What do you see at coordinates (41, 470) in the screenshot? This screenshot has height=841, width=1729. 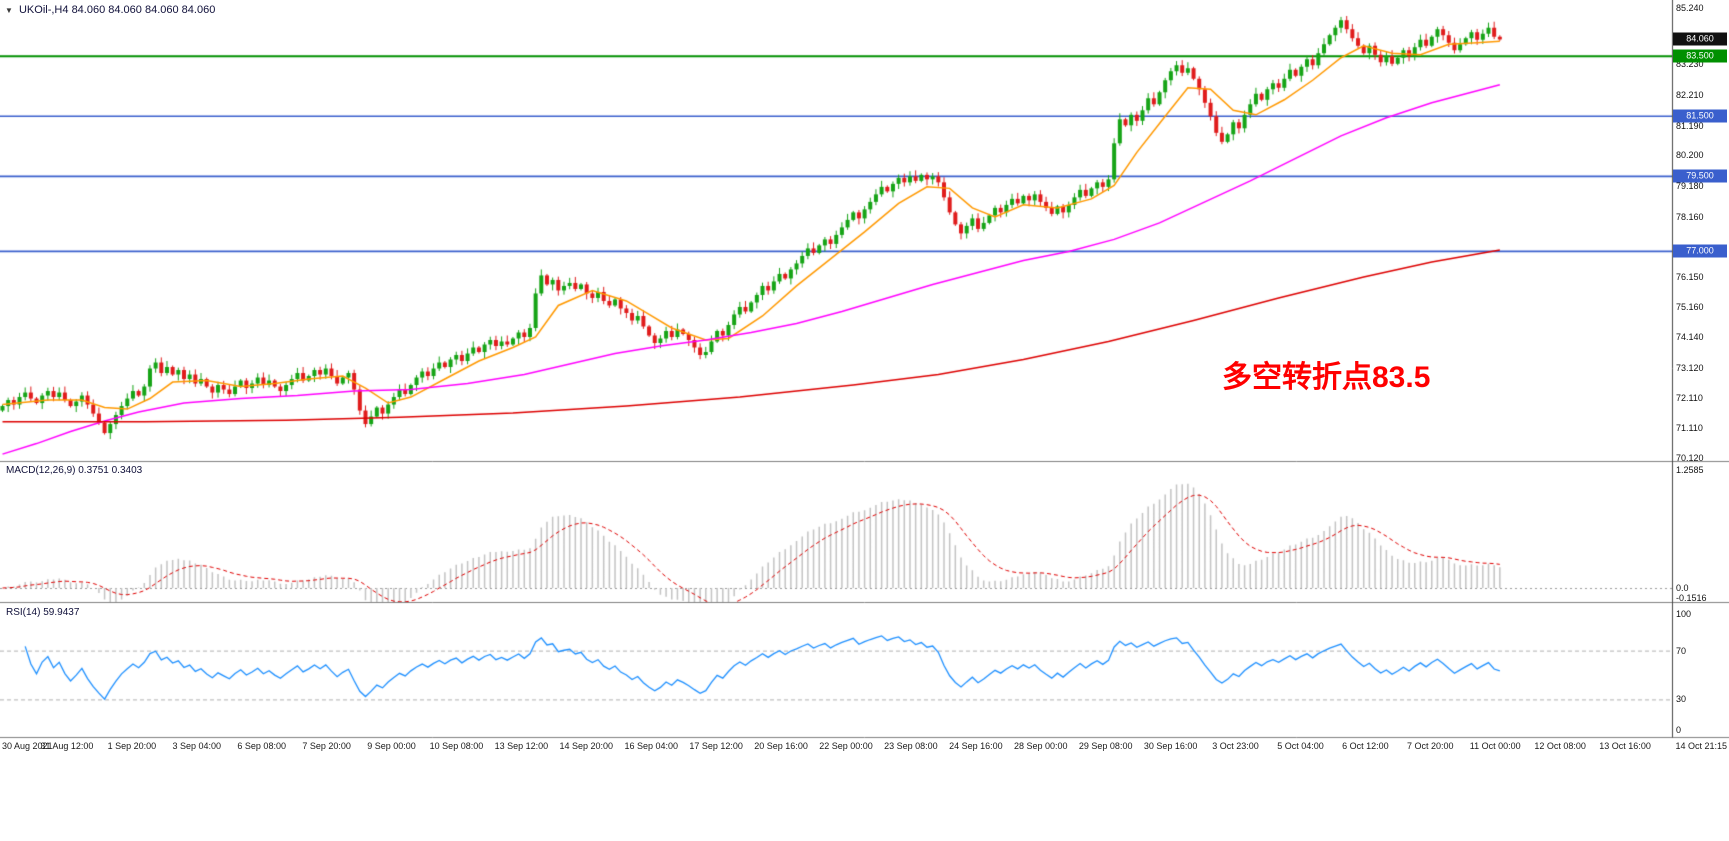 I see `macd-name: MACD(12,26,9)` at bounding box center [41, 470].